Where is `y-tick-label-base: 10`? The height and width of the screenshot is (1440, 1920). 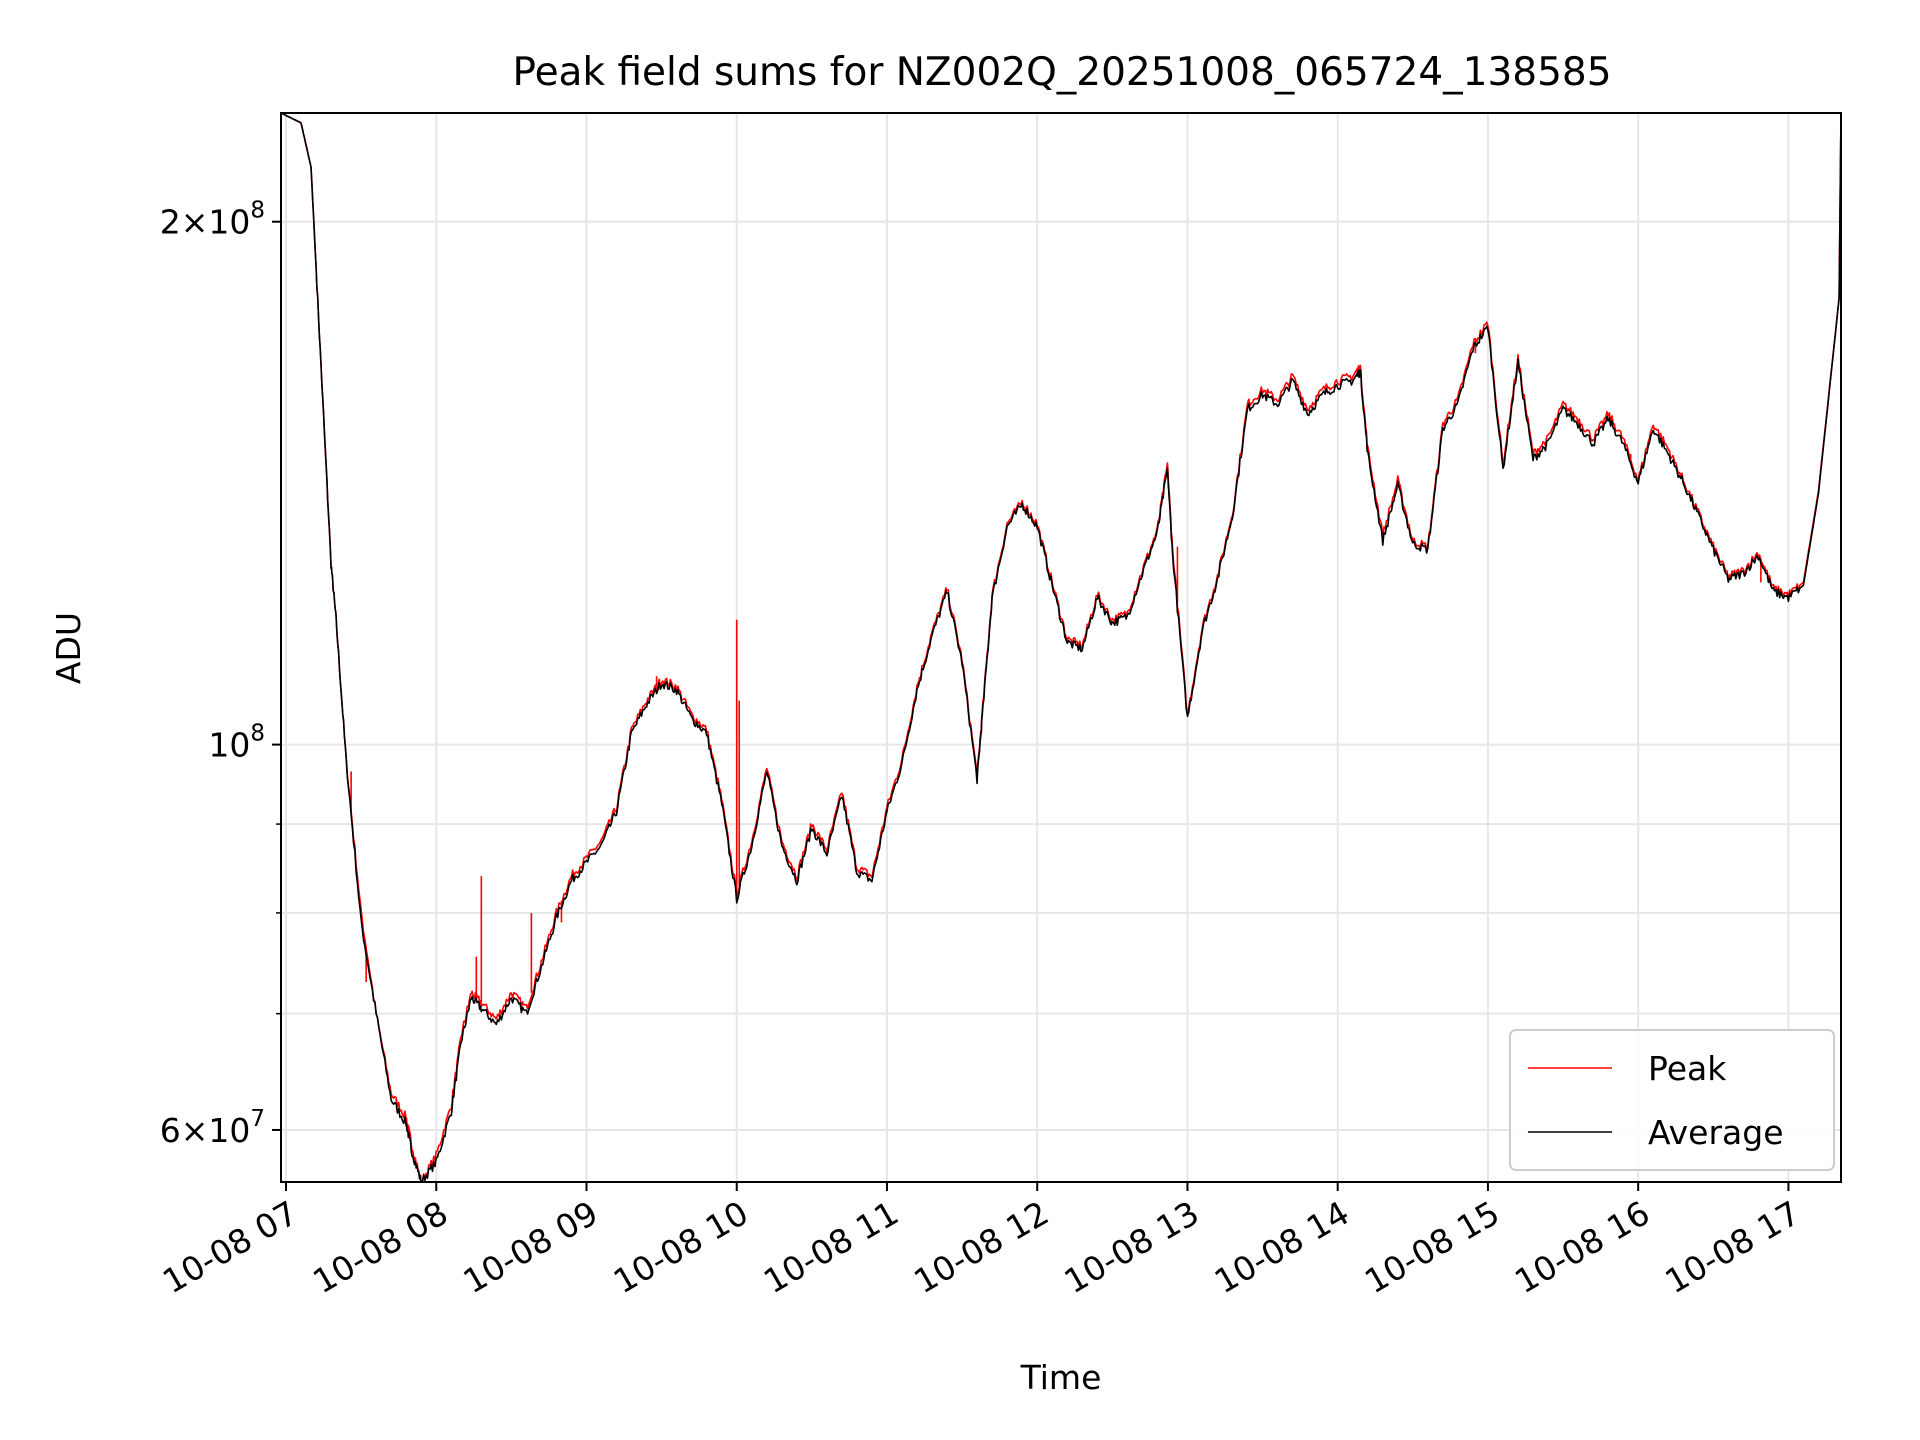 y-tick-label-base: 10 is located at coordinates (229, 745).